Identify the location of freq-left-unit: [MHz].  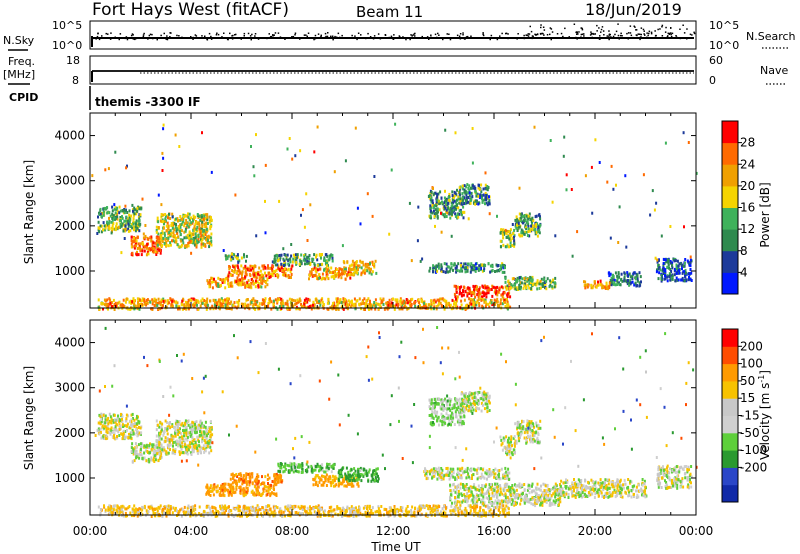
(19, 74).